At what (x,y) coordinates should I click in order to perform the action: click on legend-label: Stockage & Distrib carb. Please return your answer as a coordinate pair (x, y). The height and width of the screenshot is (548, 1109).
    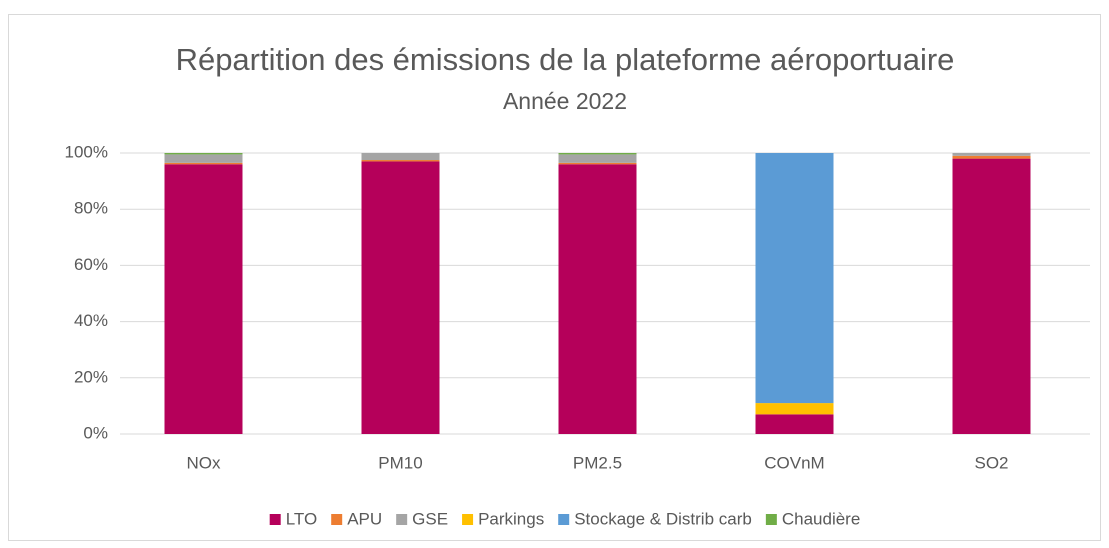
    Looking at the image, I should click on (663, 518).